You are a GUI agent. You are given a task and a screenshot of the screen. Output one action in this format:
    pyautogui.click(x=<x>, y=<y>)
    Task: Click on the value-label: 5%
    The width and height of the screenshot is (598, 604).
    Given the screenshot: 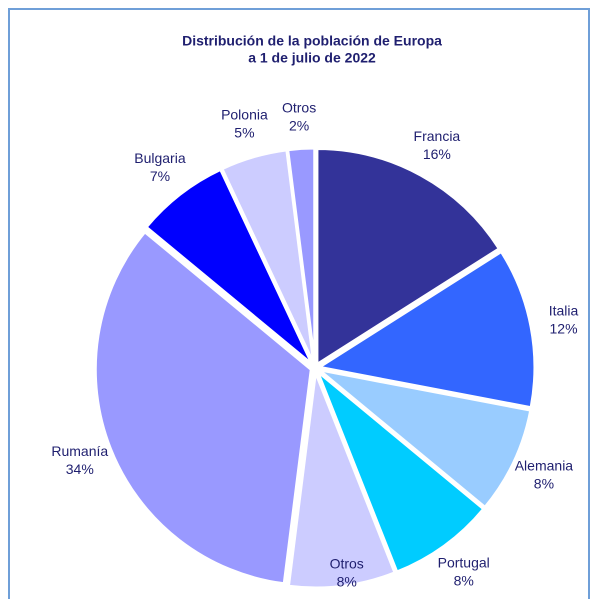 What is the action you would take?
    pyautogui.click(x=244, y=133)
    